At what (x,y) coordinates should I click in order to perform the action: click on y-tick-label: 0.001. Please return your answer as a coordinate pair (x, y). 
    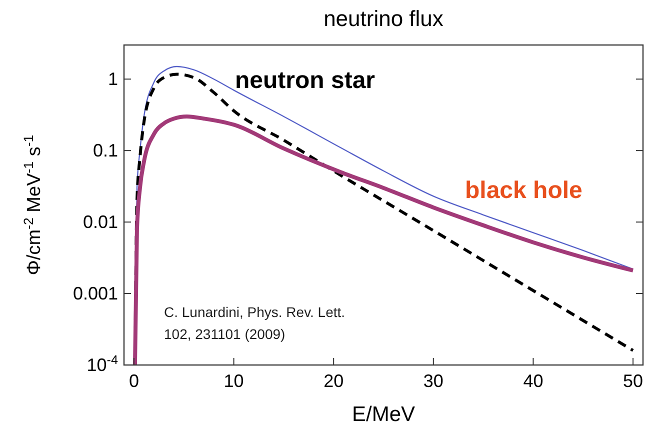
    Looking at the image, I should click on (95, 294).